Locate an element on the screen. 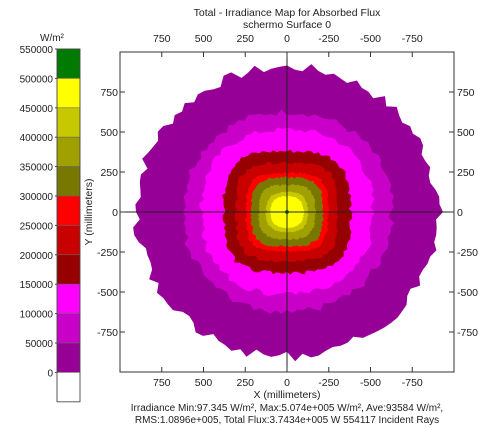  x-tick-label-bottom: 250 is located at coordinates (245, 383).